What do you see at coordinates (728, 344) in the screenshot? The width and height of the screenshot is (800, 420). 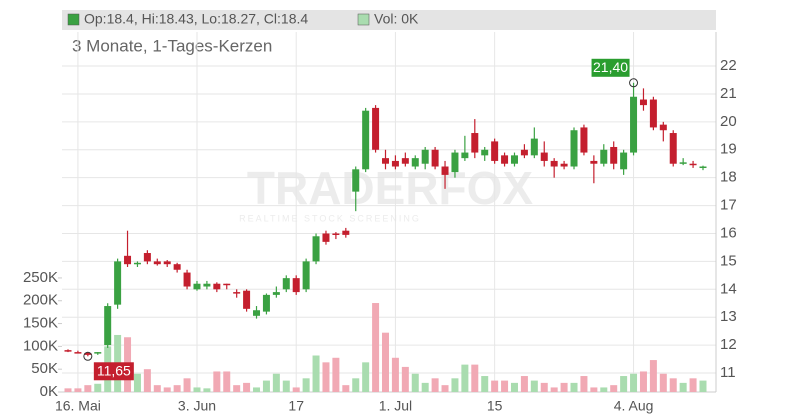 I see `y-tick-label: 12` at bounding box center [728, 344].